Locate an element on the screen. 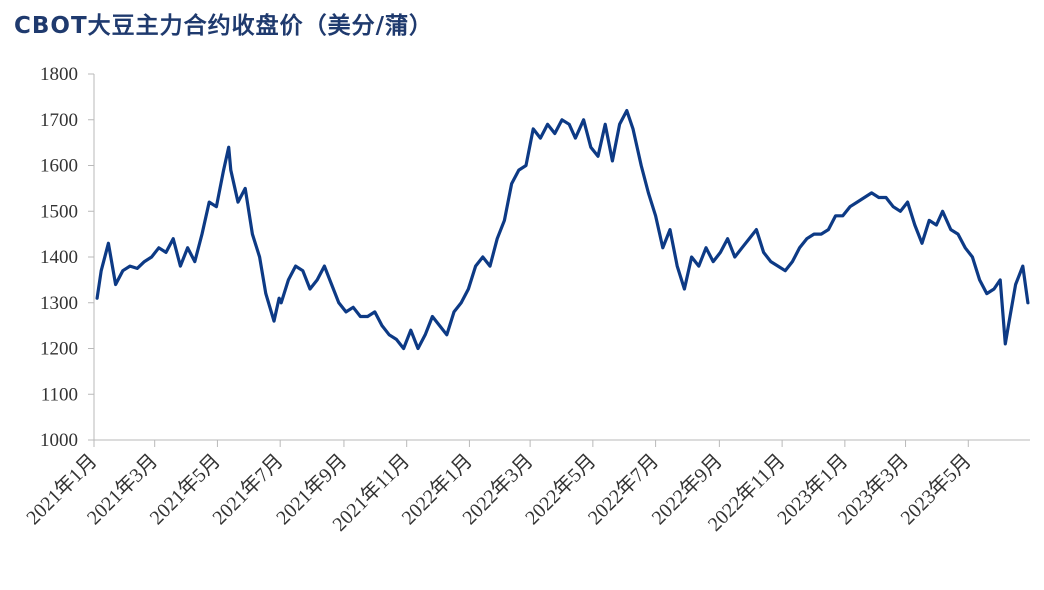 This screenshot has height=590, width=1044. y-tick-label: 1700 is located at coordinates (59, 120).